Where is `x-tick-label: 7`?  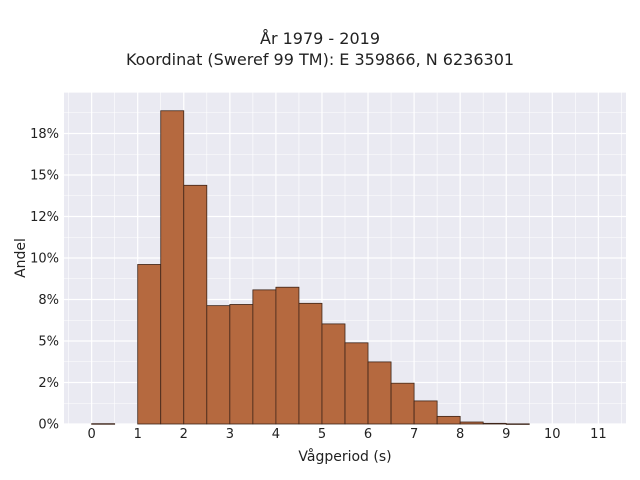 x-tick-label: 7 is located at coordinates (414, 434).